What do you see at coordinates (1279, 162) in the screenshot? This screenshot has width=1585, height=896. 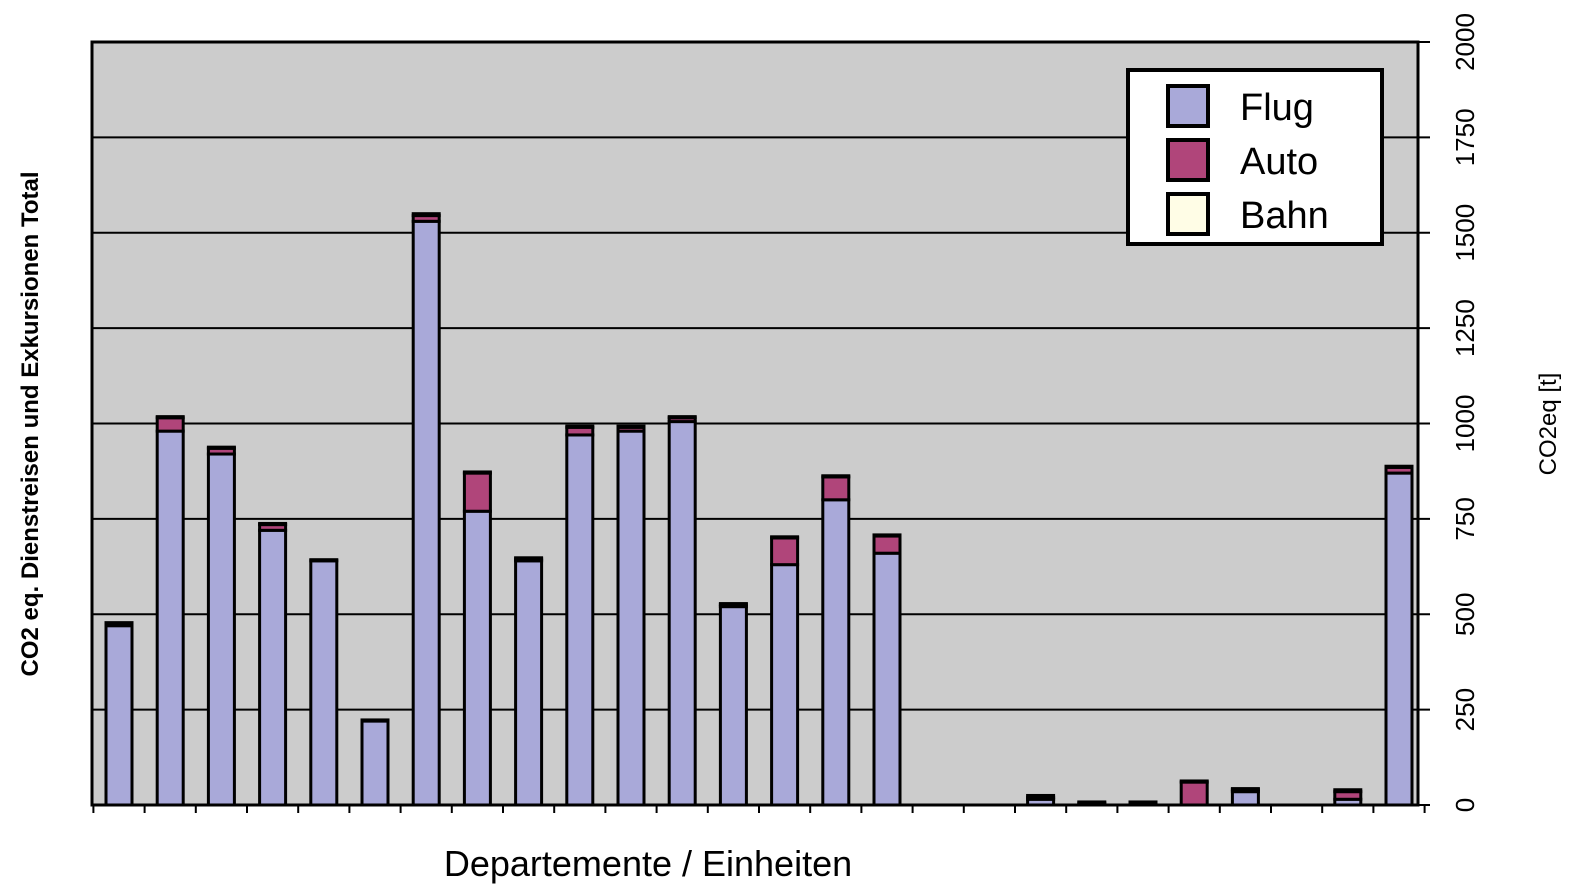 I see `legend-label-auto: Auto` at bounding box center [1279, 162].